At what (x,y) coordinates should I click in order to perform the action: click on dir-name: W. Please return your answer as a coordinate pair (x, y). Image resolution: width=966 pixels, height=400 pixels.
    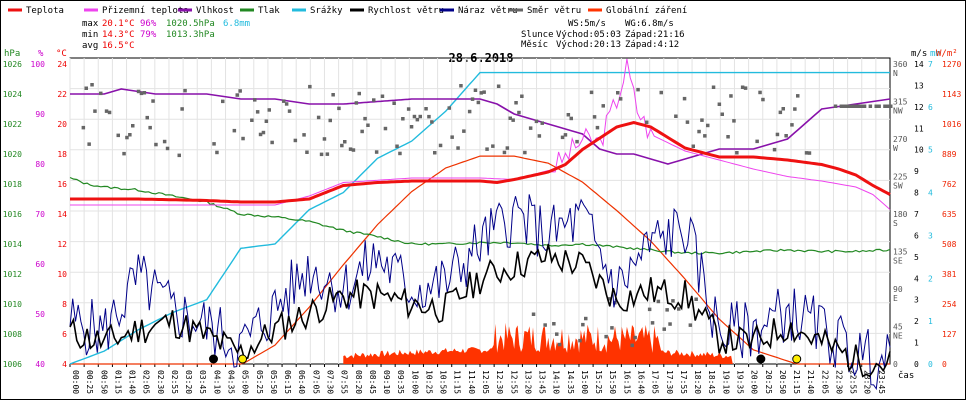
    Looking at the image, I should click on (895, 148).